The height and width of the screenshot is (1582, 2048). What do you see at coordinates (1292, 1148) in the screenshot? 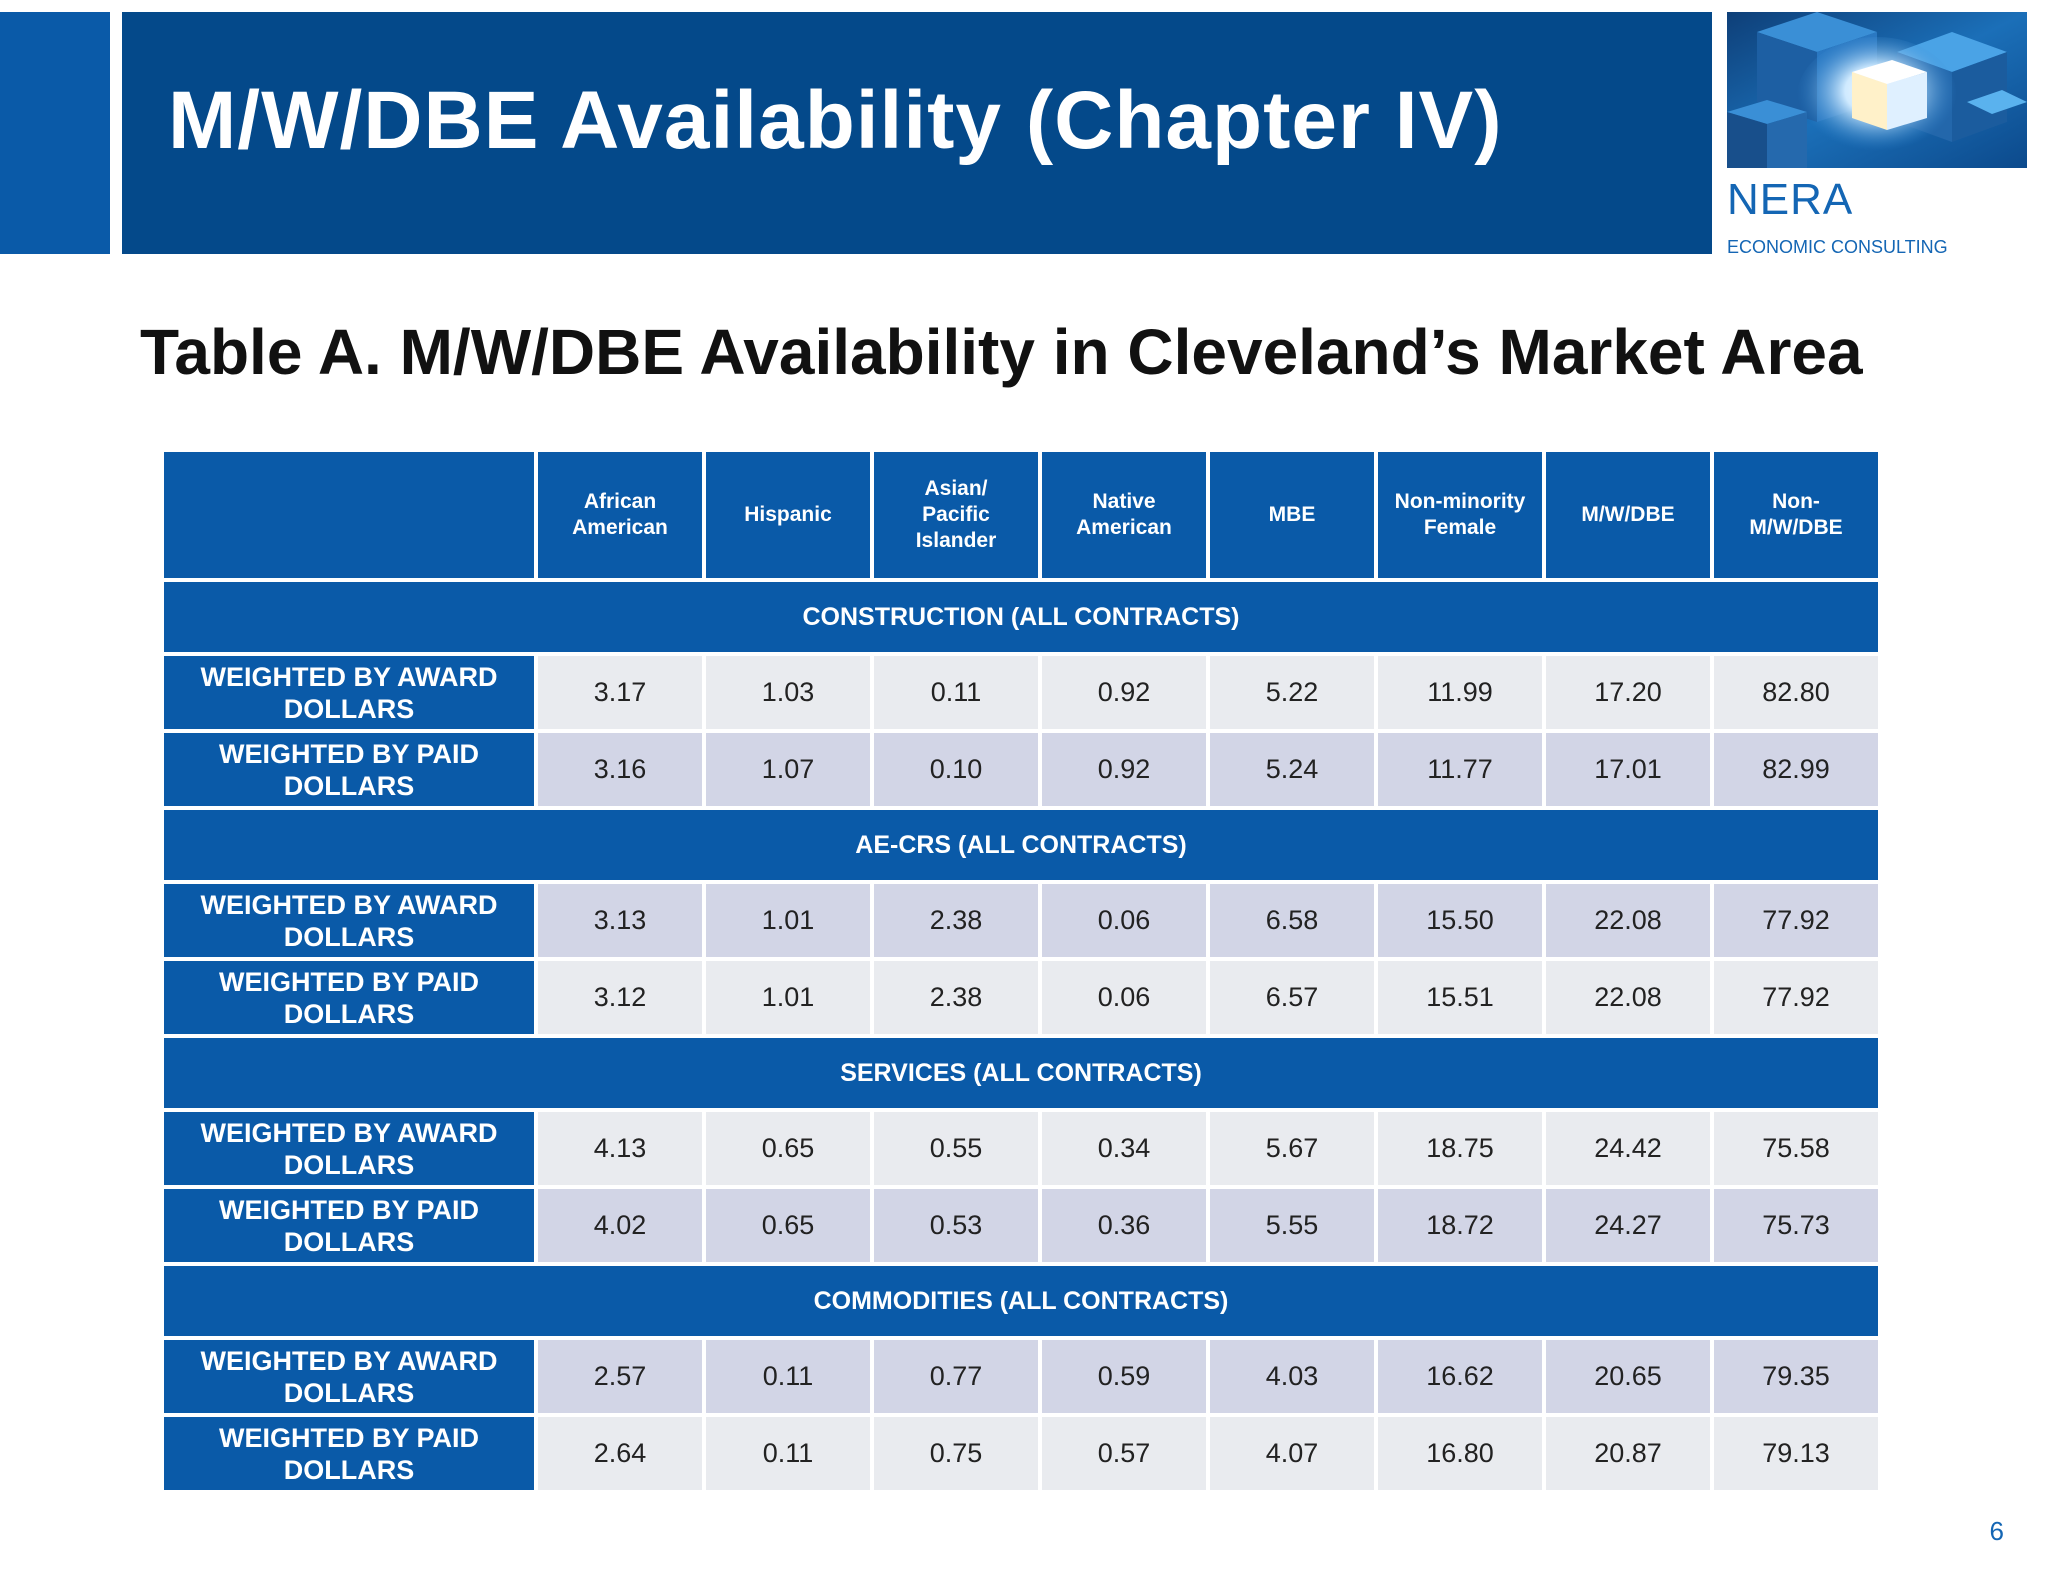
I see `value-cell: 5.67` at bounding box center [1292, 1148].